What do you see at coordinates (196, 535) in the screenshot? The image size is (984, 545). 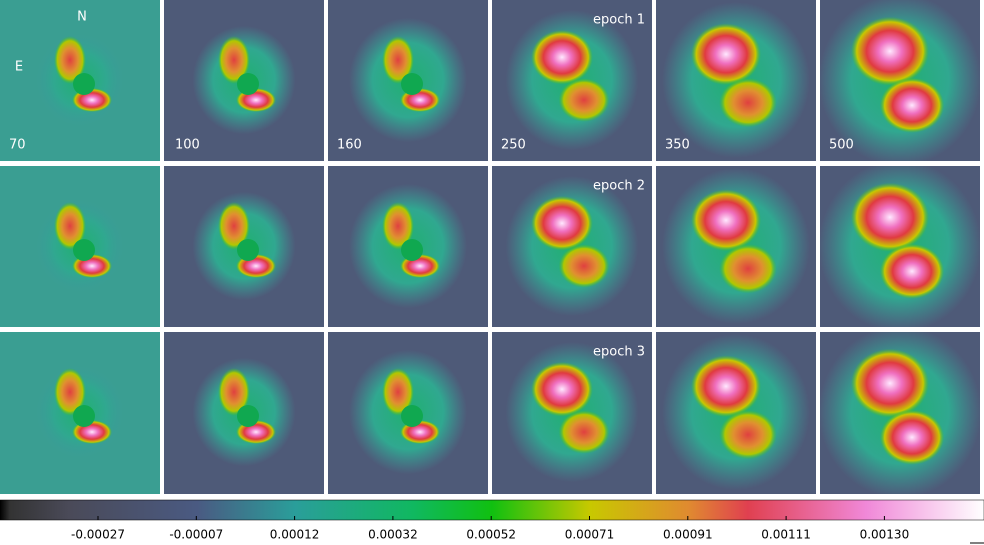 I see `colorbar-tick-label: -0.00007` at bounding box center [196, 535].